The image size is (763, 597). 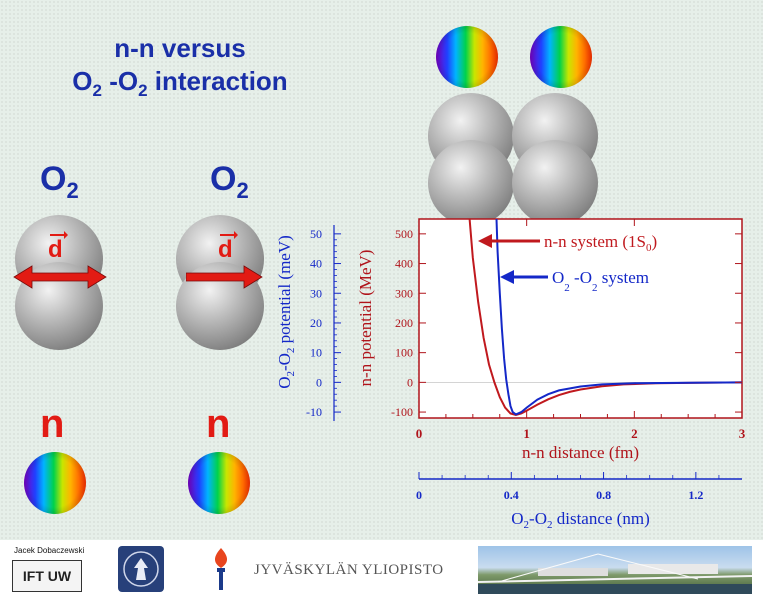 What do you see at coordinates (223, 179) in the screenshot?
I see `o2-right-base: O` at bounding box center [223, 179].